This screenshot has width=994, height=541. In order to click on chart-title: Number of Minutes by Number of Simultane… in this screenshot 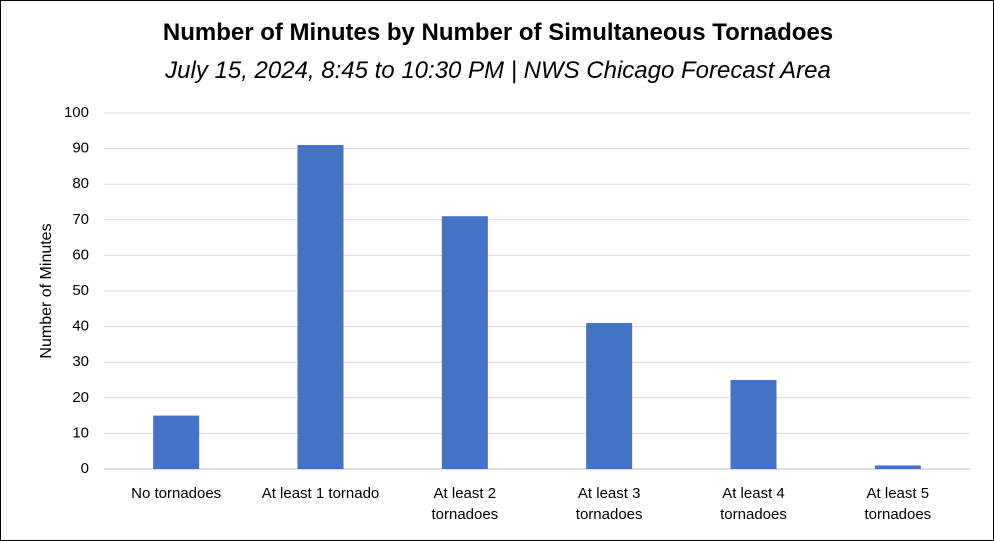, I will do `click(498, 32)`.